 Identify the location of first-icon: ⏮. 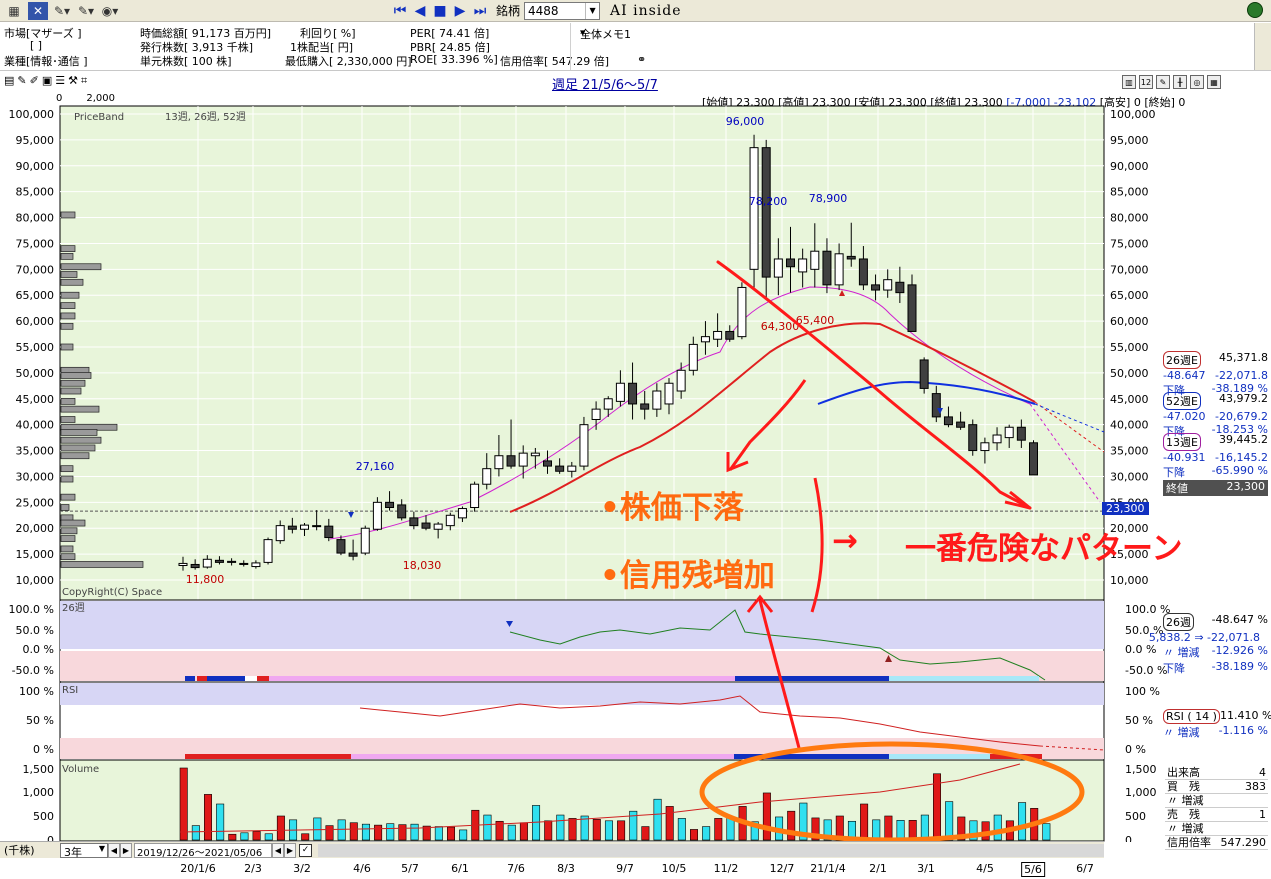
(400, 10).